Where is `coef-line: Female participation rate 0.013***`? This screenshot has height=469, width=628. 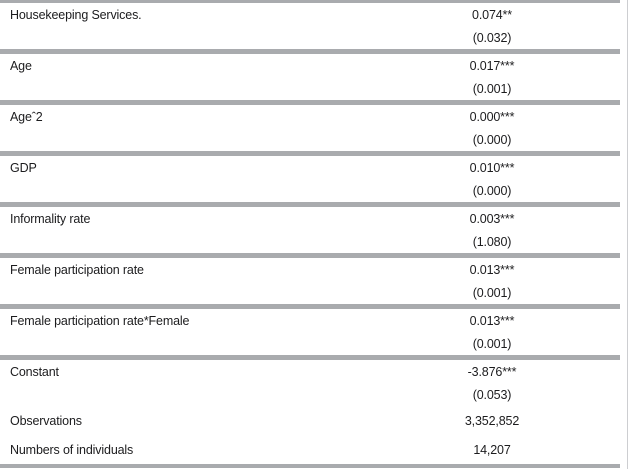
coef-line: Female participation rate 0.013*** is located at coordinates (313, 269).